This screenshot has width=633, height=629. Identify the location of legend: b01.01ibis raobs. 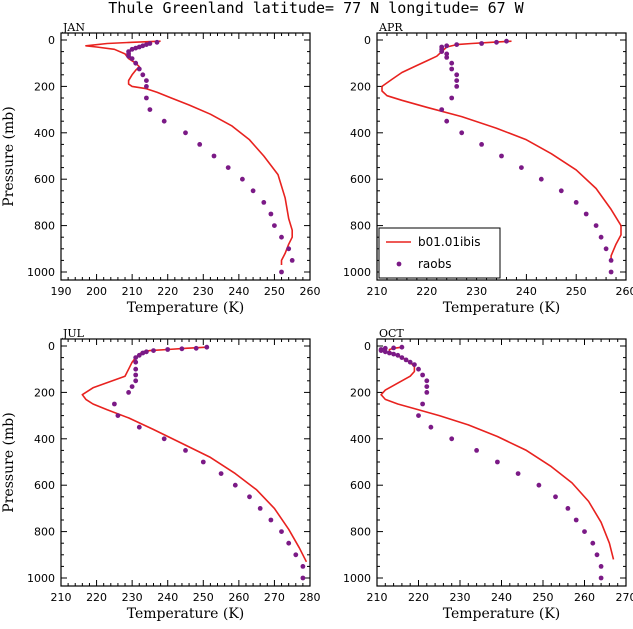
(439, 253).